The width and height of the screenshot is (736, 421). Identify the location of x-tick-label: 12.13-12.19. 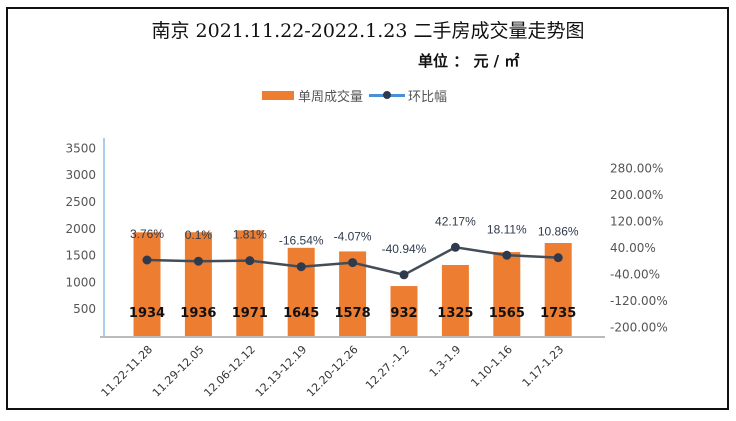
(281, 371).